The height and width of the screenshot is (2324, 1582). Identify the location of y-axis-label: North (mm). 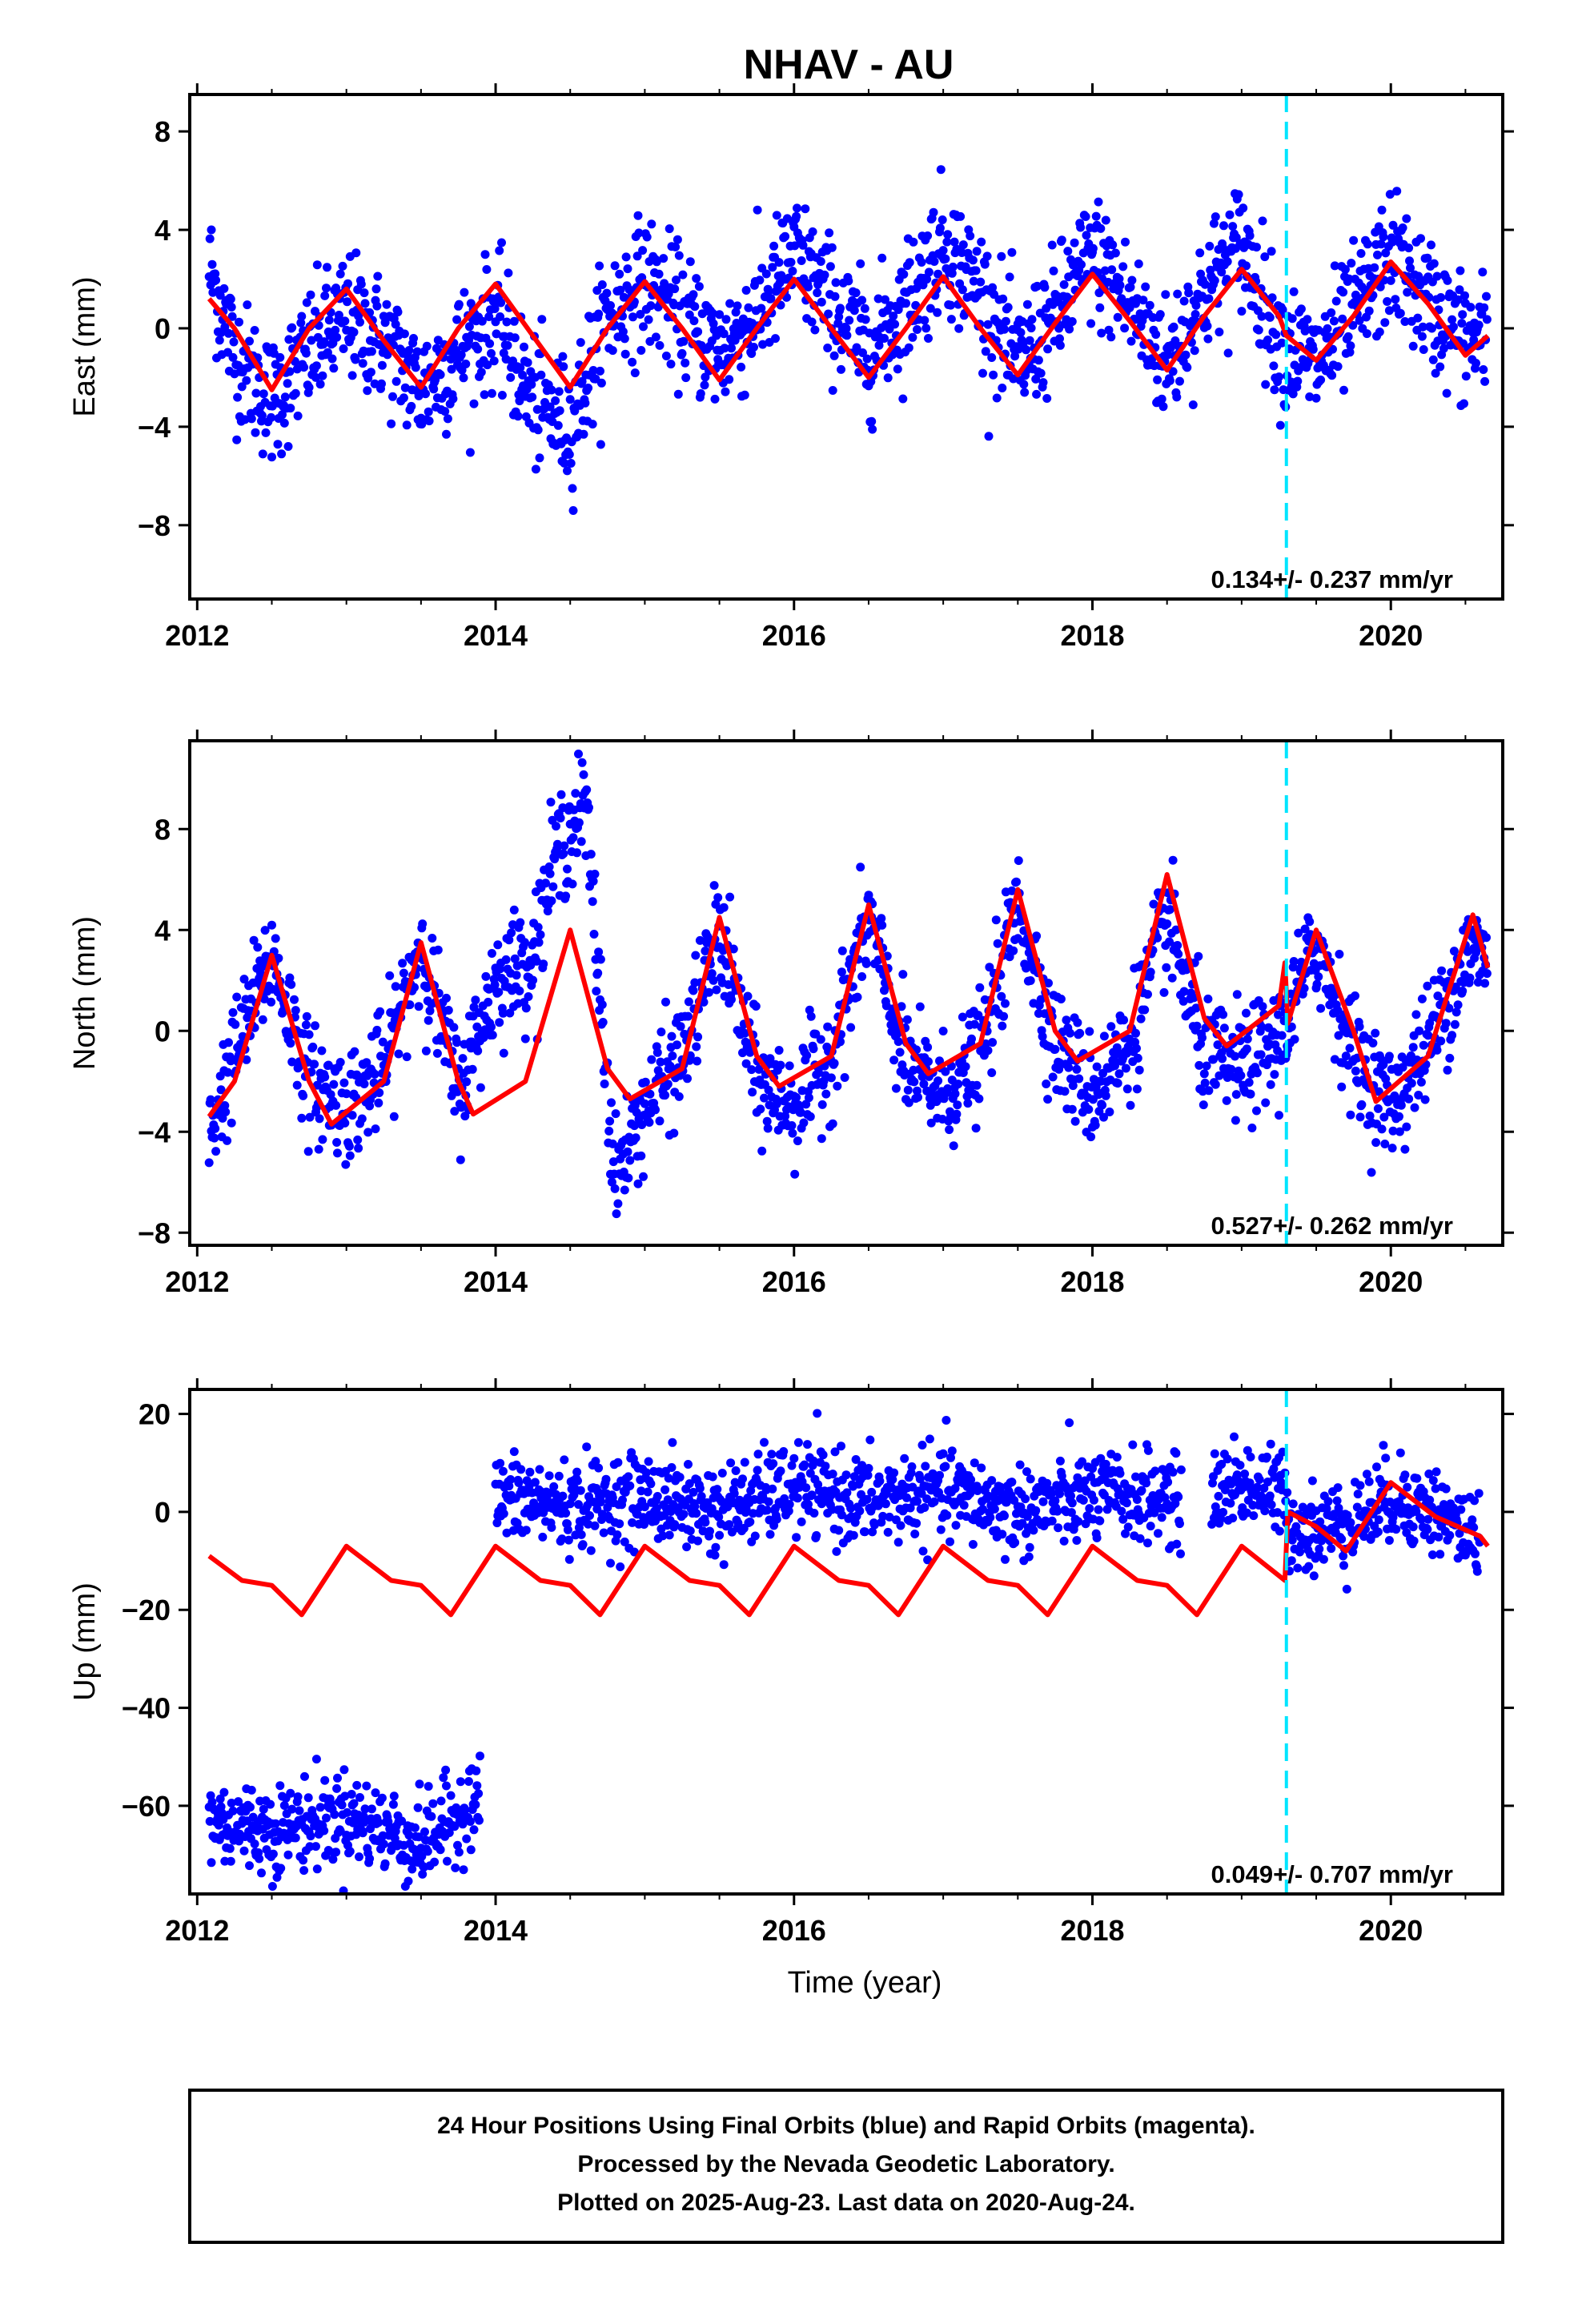
(85, 993).